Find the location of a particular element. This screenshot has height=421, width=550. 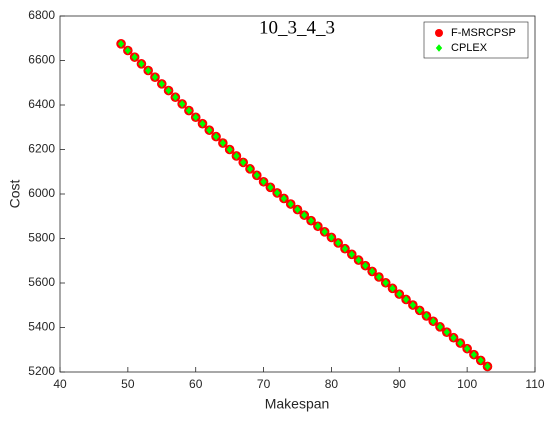

legend-label: F-MSRCPSP is located at coordinates (483, 33).